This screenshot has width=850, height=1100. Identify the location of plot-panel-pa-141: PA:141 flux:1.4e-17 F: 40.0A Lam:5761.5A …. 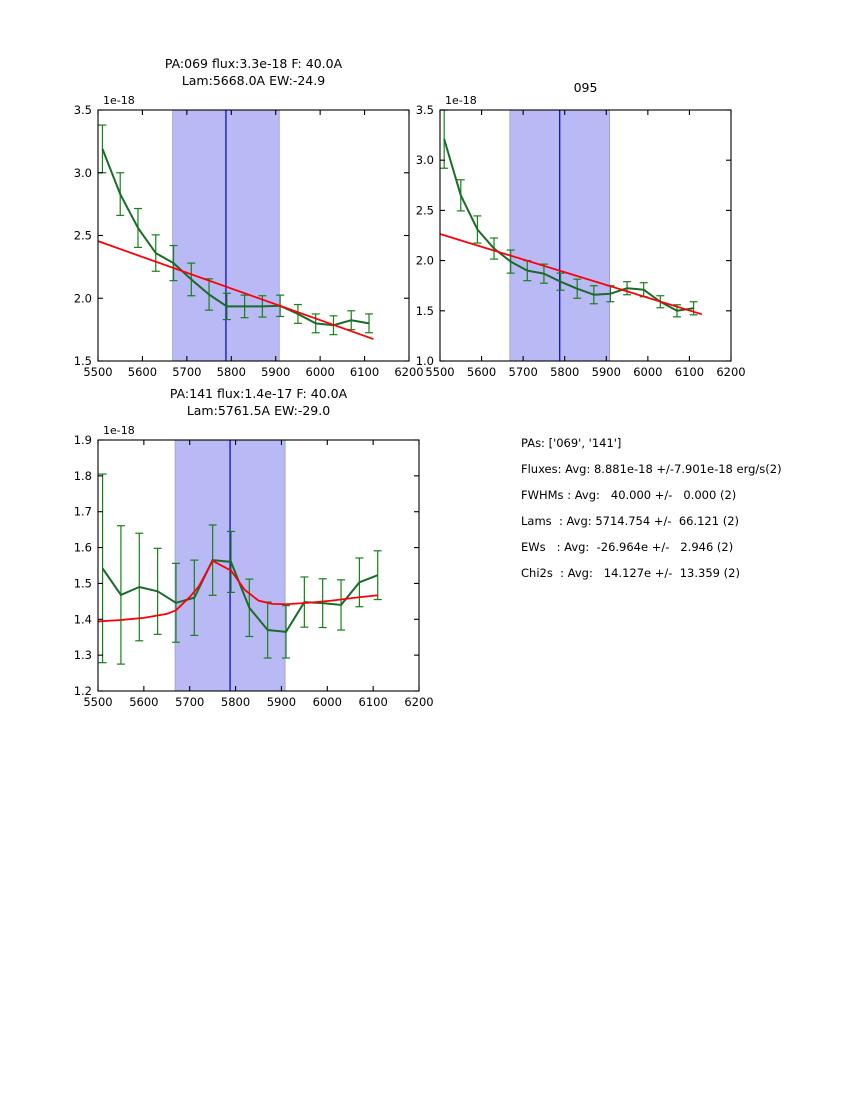
(241, 548).